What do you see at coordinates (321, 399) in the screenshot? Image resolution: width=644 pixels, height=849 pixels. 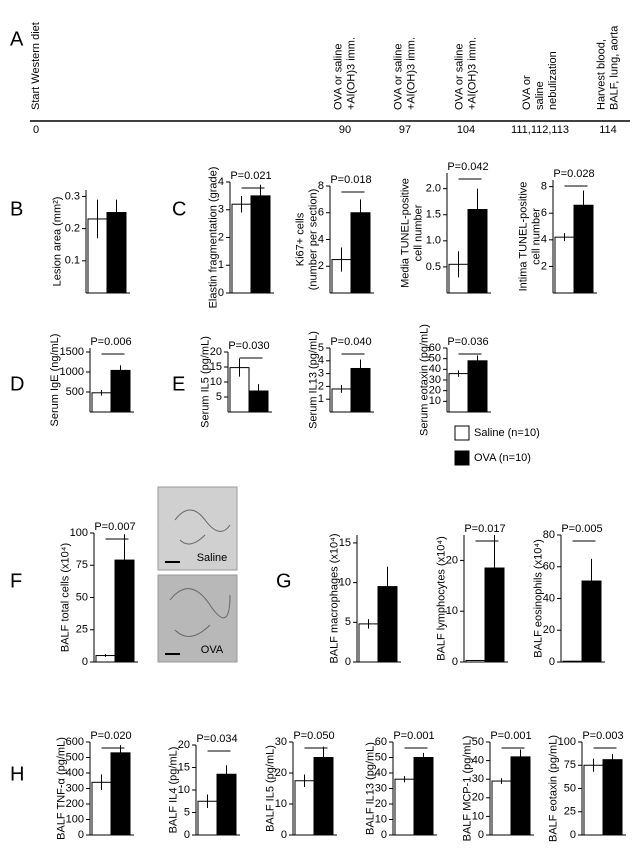 I see `y-tick-label: 1` at bounding box center [321, 399].